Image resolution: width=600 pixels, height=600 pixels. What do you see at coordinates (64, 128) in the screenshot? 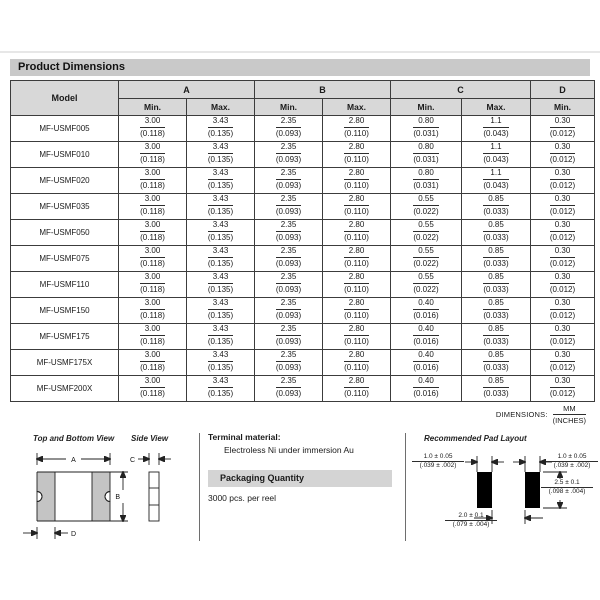
I see `model-cell: MF-USMF005` at bounding box center [64, 128].